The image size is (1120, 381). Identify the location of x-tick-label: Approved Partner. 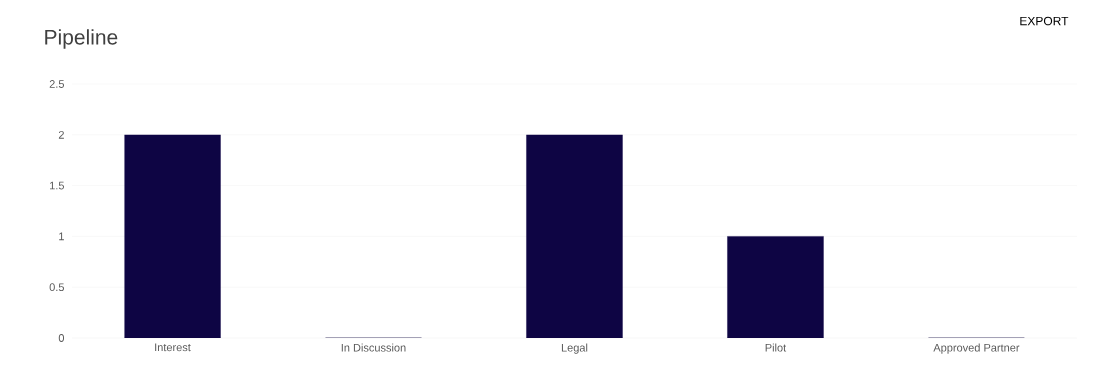
(976, 348).